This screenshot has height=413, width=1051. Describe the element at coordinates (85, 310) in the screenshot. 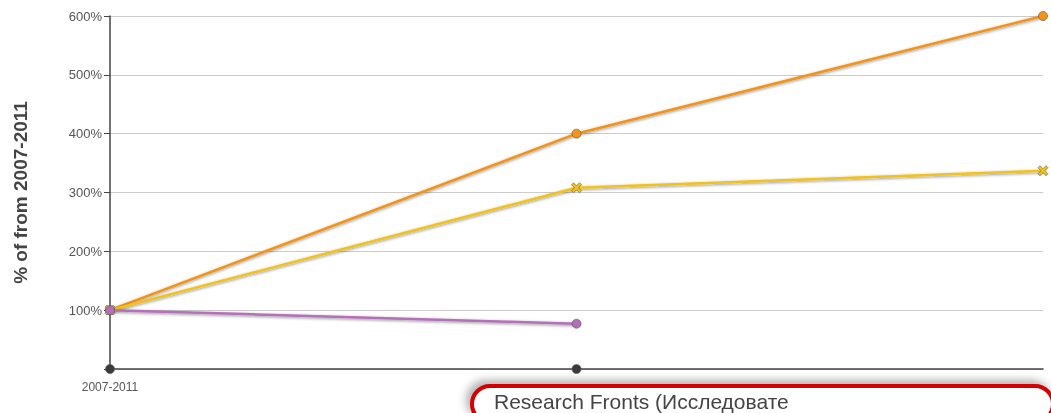

I see `y-tick-label: 100%` at that location.